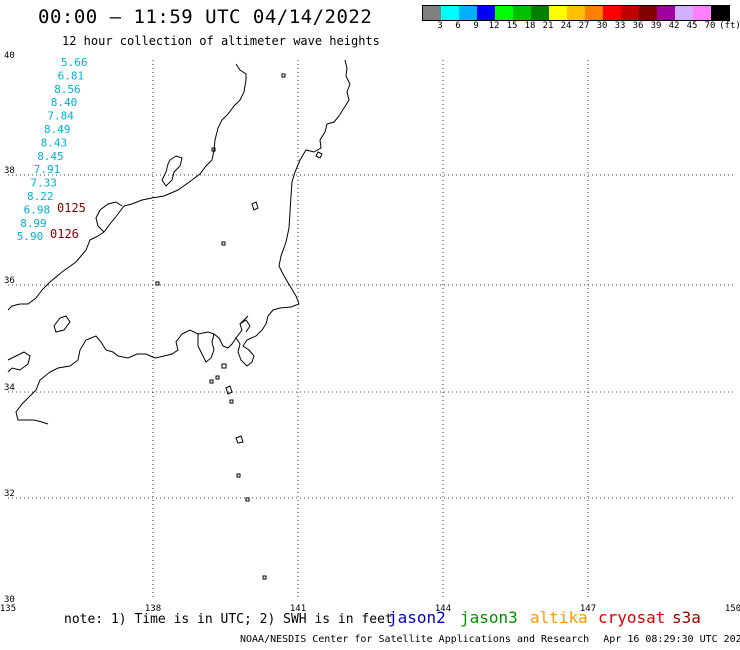 Image resolution: width=740 pixels, height=650 pixels. I want to click on scale-label: 45, so click(692, 26).